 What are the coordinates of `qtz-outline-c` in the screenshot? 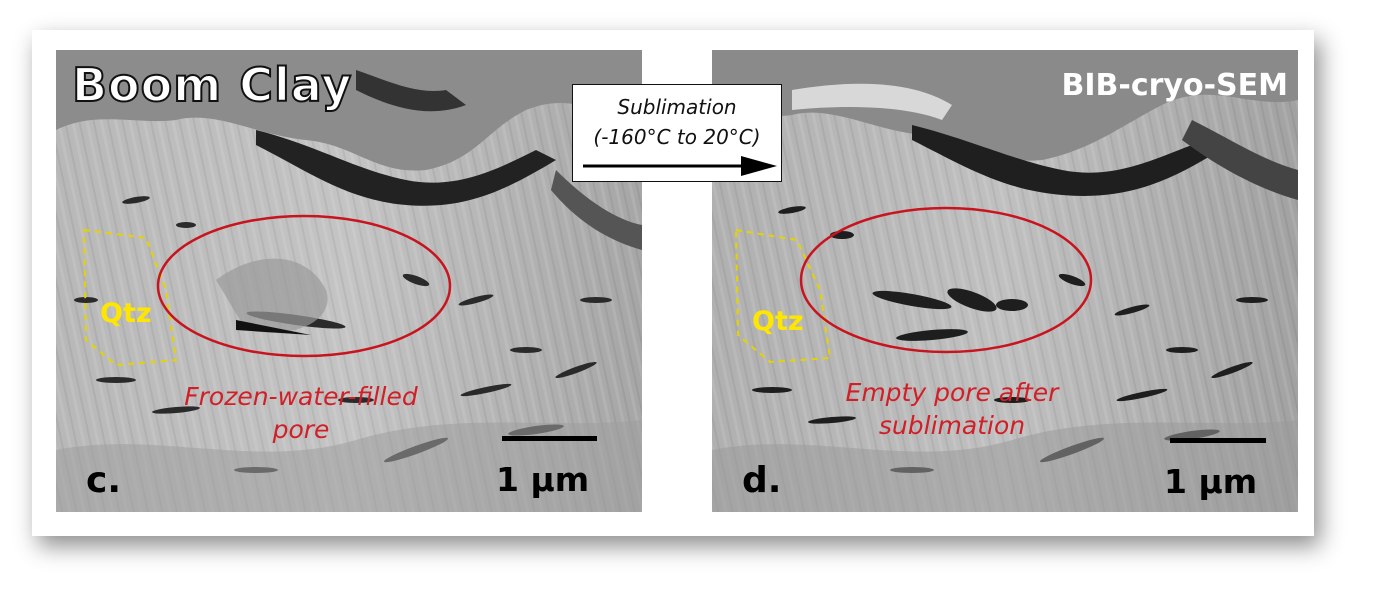 It's located at (130, 297).